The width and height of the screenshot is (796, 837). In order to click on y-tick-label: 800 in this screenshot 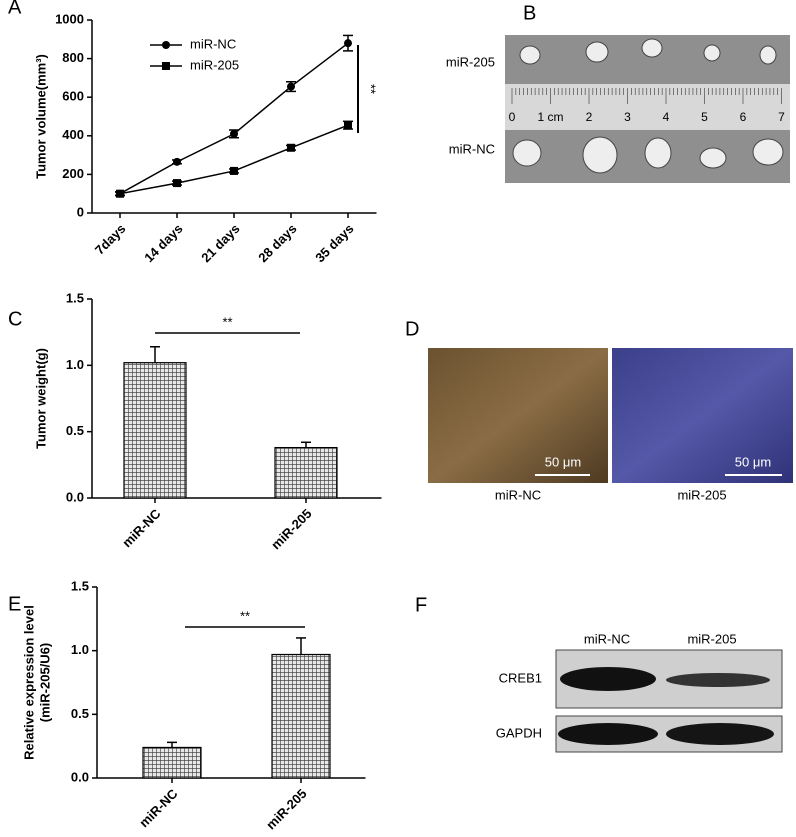, I will do `click(73, 57)`.